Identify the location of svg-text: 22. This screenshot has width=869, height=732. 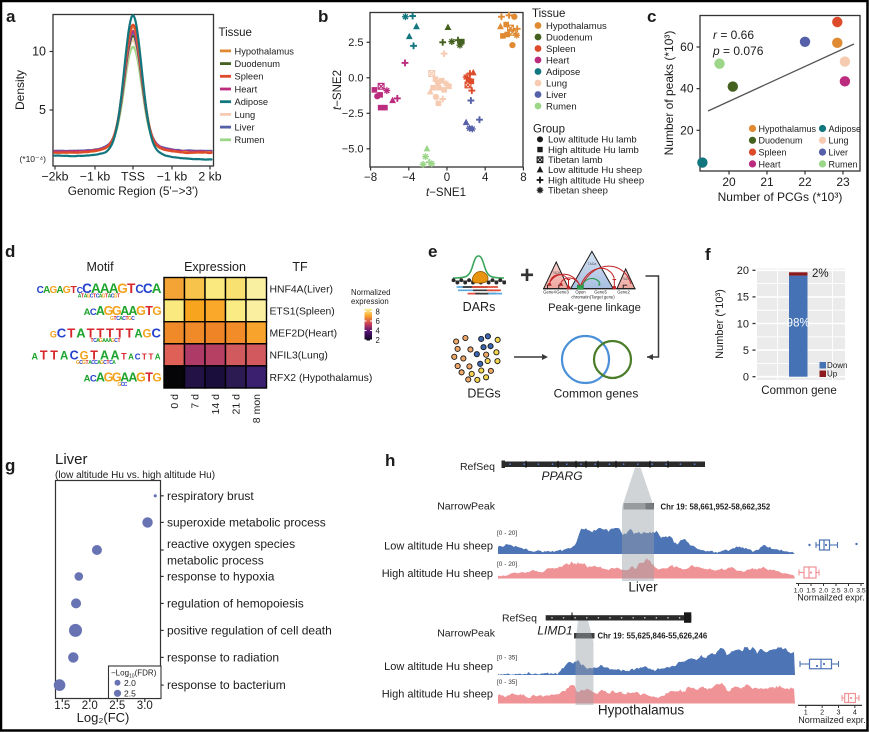
(805, 182).